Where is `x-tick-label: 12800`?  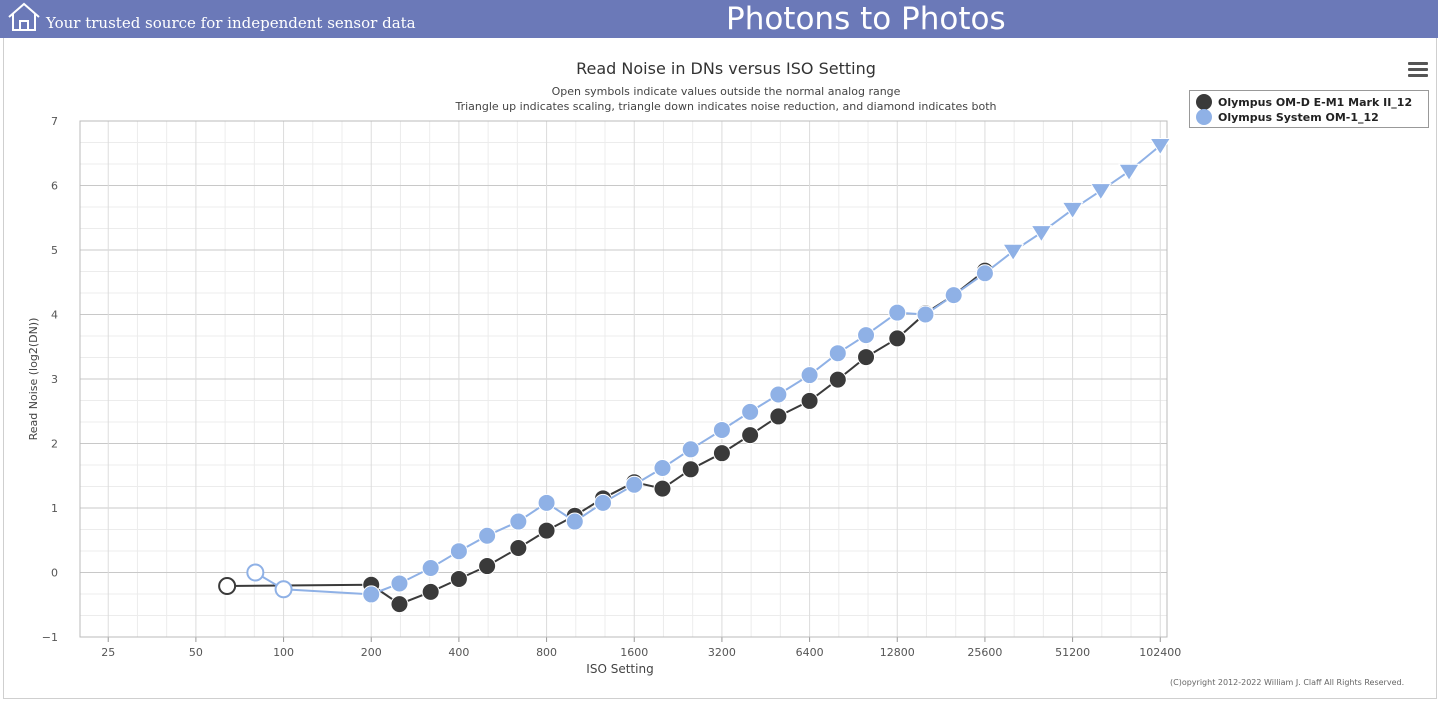 x-tick-label: 12800 is located at coordinates (897, 652).